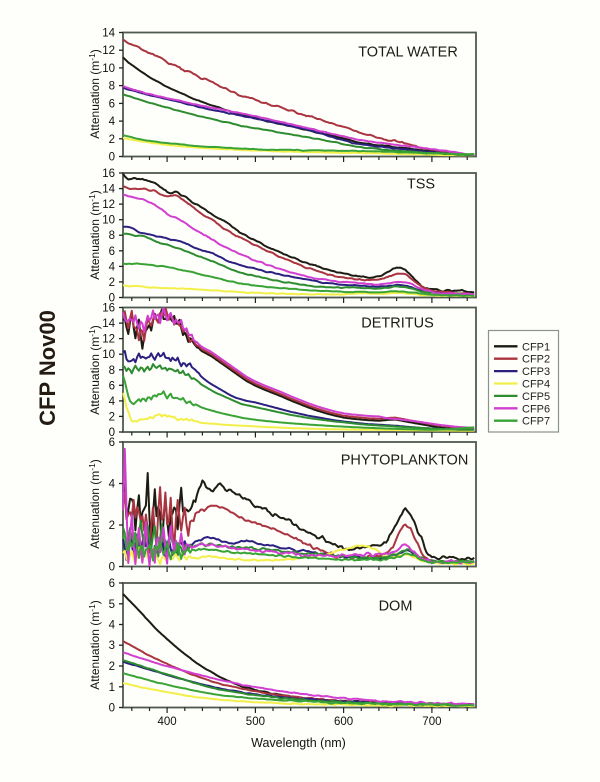 This screenshot has height=782, width=600. What do you see at coordinates (536, 397) in the screenshot?
I see `svg-text: CFP5` at bounding box center [536, 397].